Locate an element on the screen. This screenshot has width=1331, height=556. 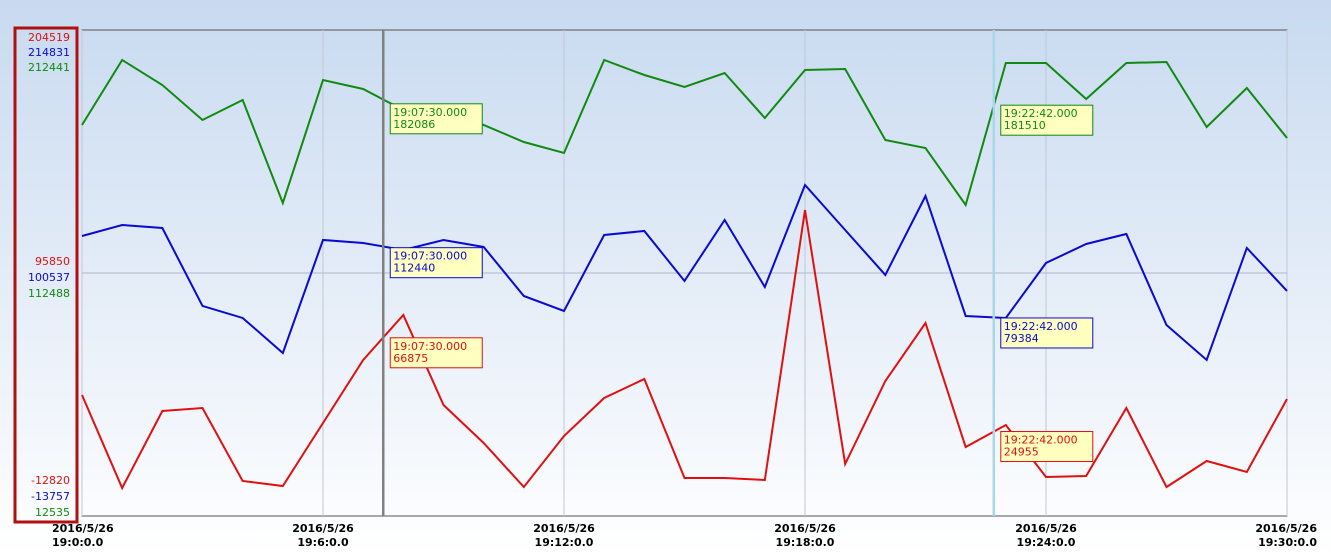
cursor-value: 181510 is located at coordinates (1025, 125).